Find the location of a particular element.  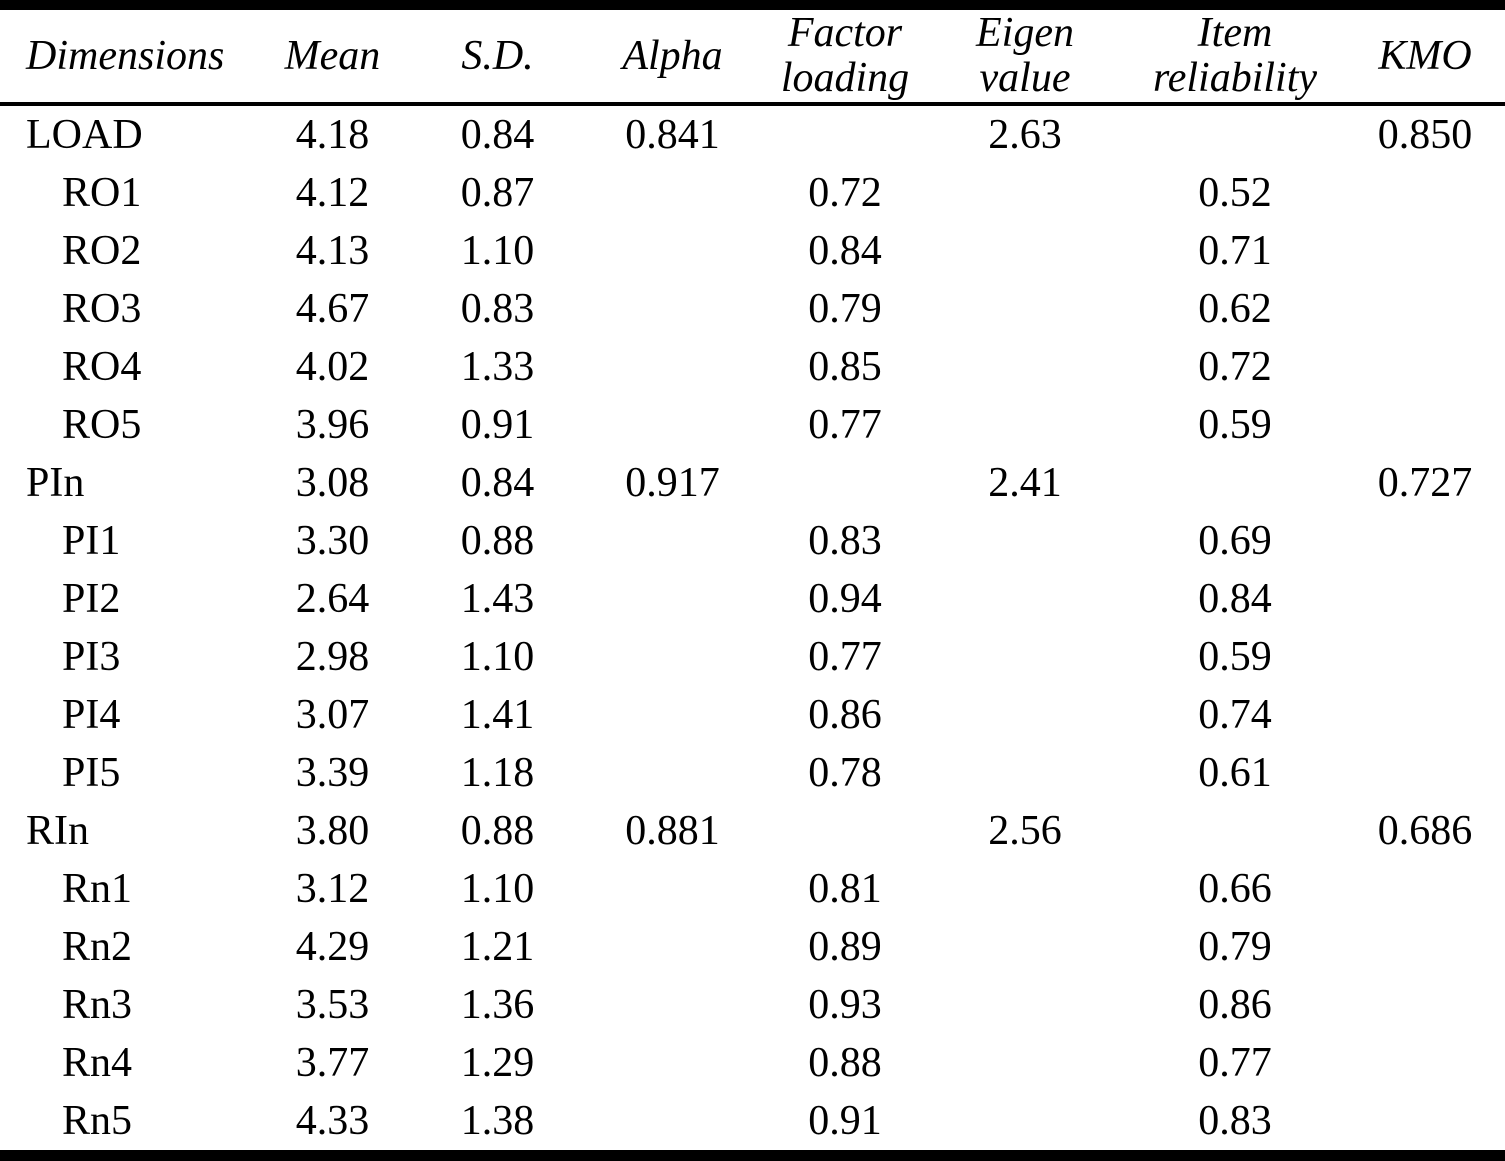

cell-dimension: RO1 is located at coordinates (102, 193).